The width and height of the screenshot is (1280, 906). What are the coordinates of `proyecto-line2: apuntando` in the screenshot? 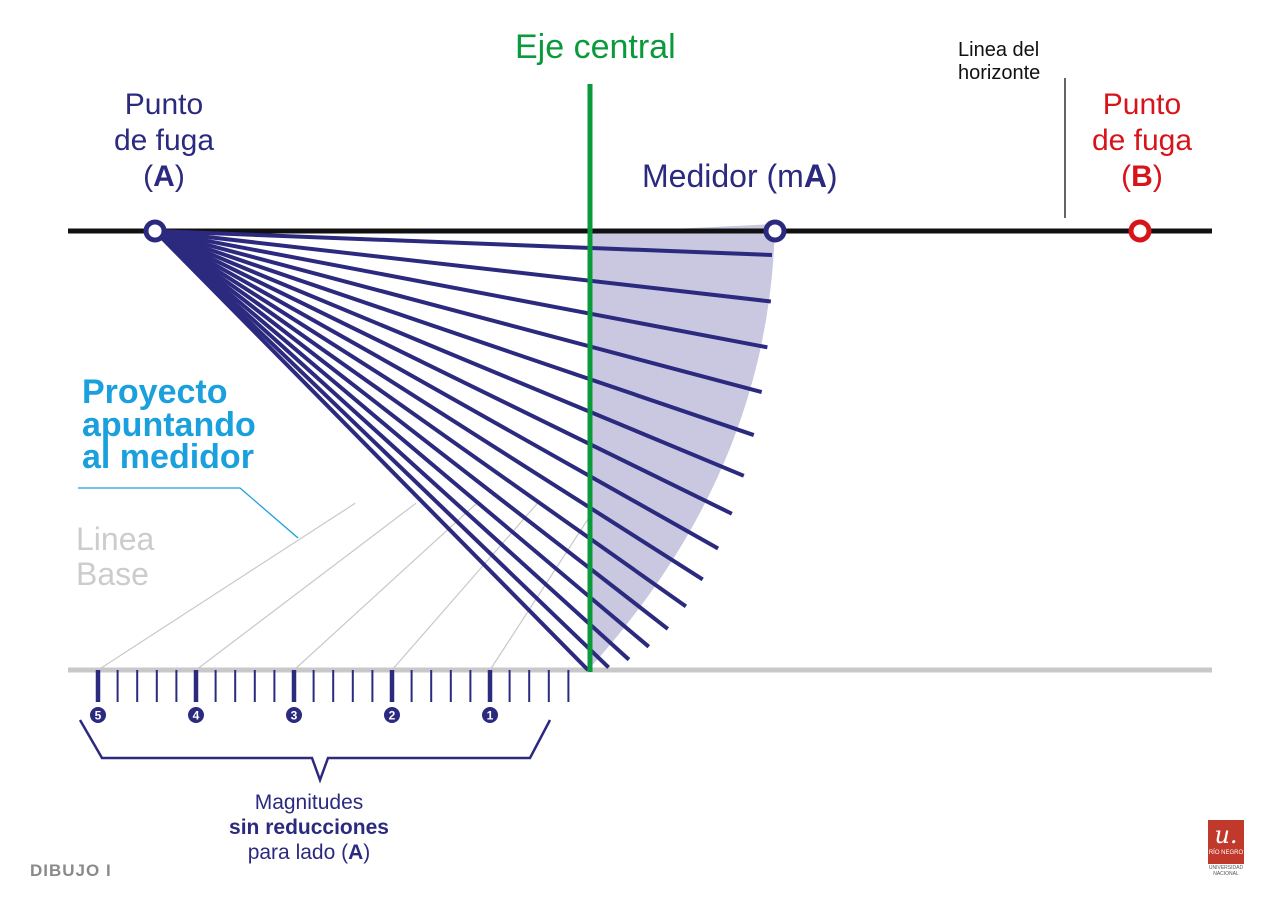 It's located at (169, 424).